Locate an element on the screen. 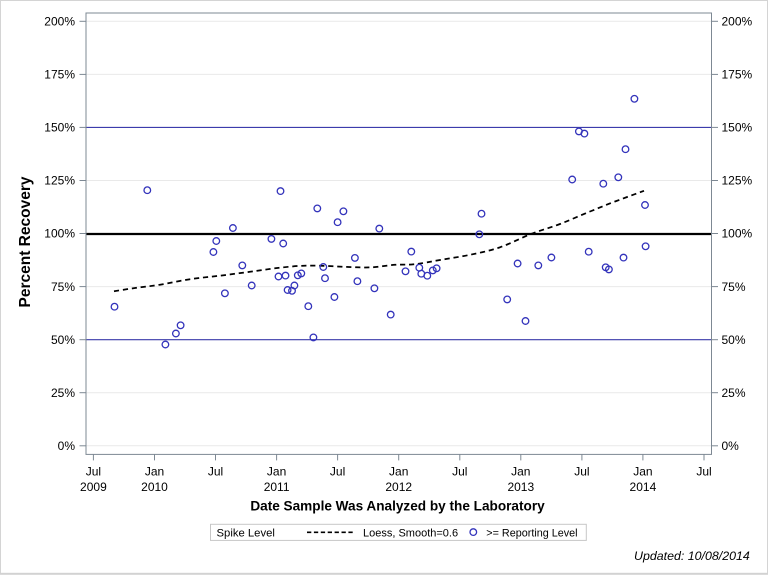 The width and height of the screenshot is (768, 576). svg-text: Spike Level is located at coordinates (246, 533).